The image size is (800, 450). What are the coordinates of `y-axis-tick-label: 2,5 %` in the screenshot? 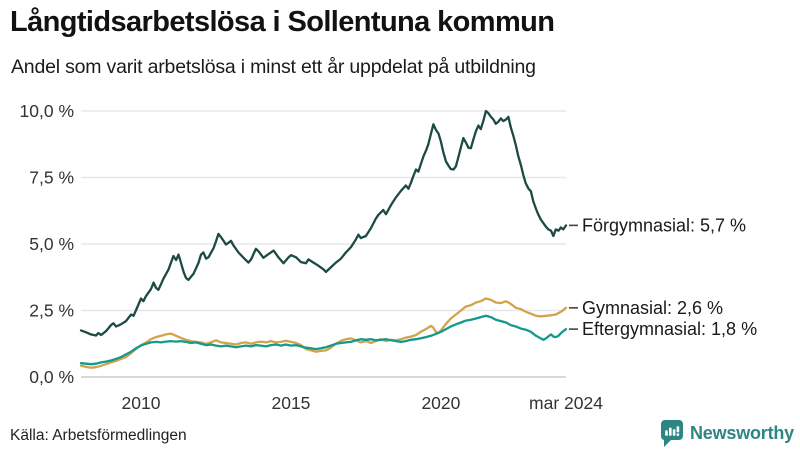 It's located at (51, 311).